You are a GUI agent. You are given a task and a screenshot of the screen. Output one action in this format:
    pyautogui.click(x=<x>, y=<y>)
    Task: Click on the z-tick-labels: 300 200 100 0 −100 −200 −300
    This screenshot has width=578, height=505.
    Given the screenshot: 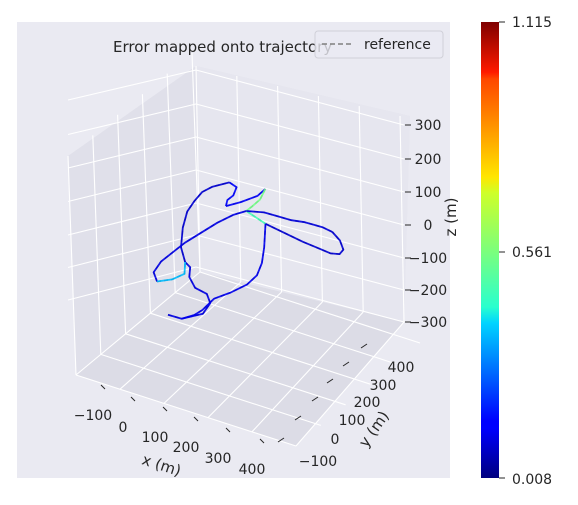 What is the action you would take?
    pyautogui.click(x=426, y=224)
    